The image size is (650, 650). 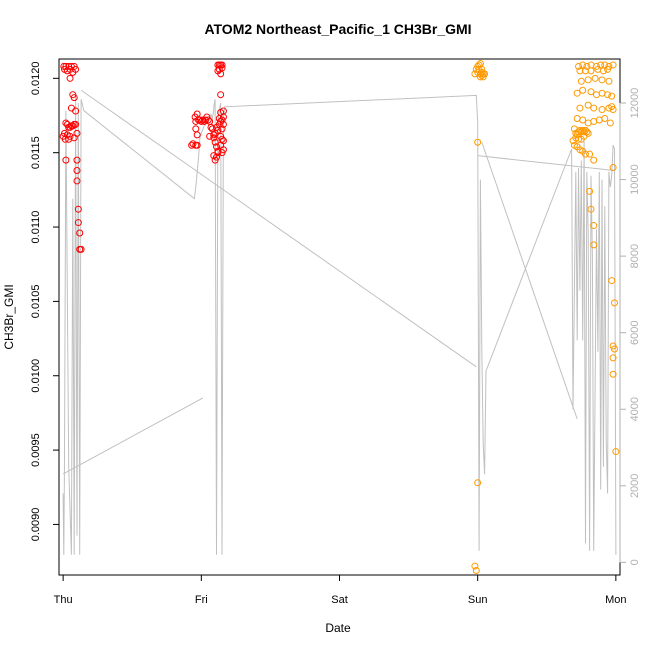 I want to click on chart-title: ATOM2 Northeast_Pacific_1 CH3Br_GMI, so click(x=337, y=29).